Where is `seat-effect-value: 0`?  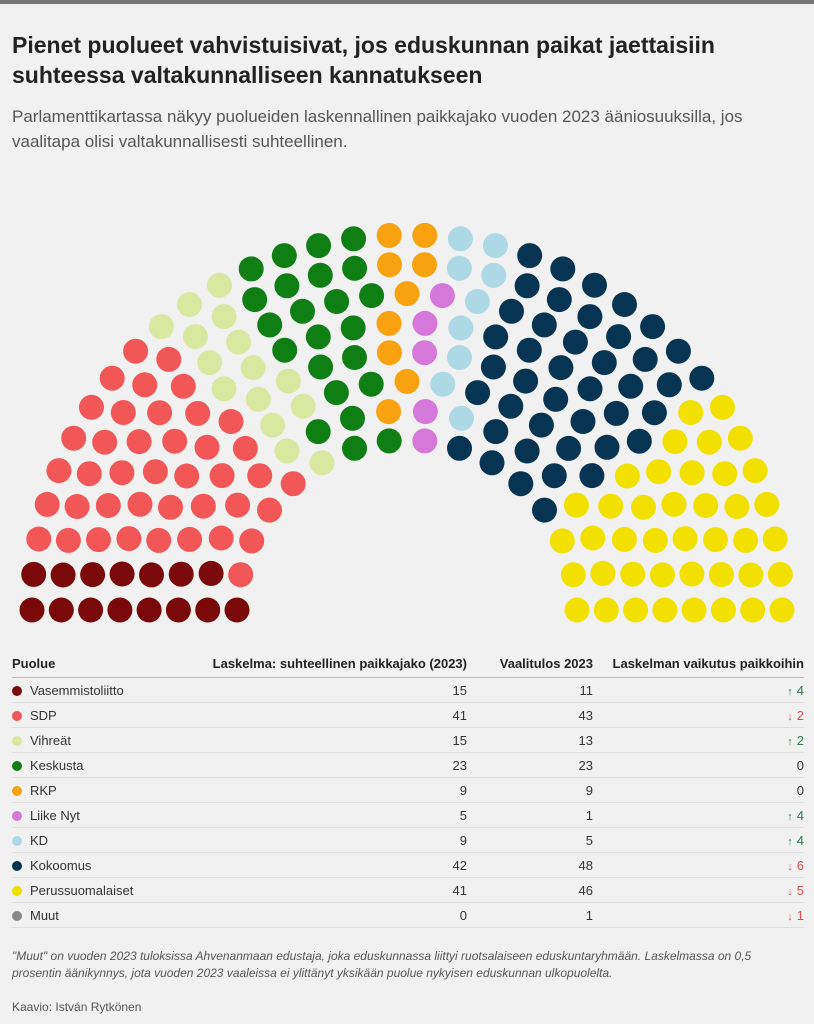 seat-effect-value: 0 is located at coordinates (800, 765).